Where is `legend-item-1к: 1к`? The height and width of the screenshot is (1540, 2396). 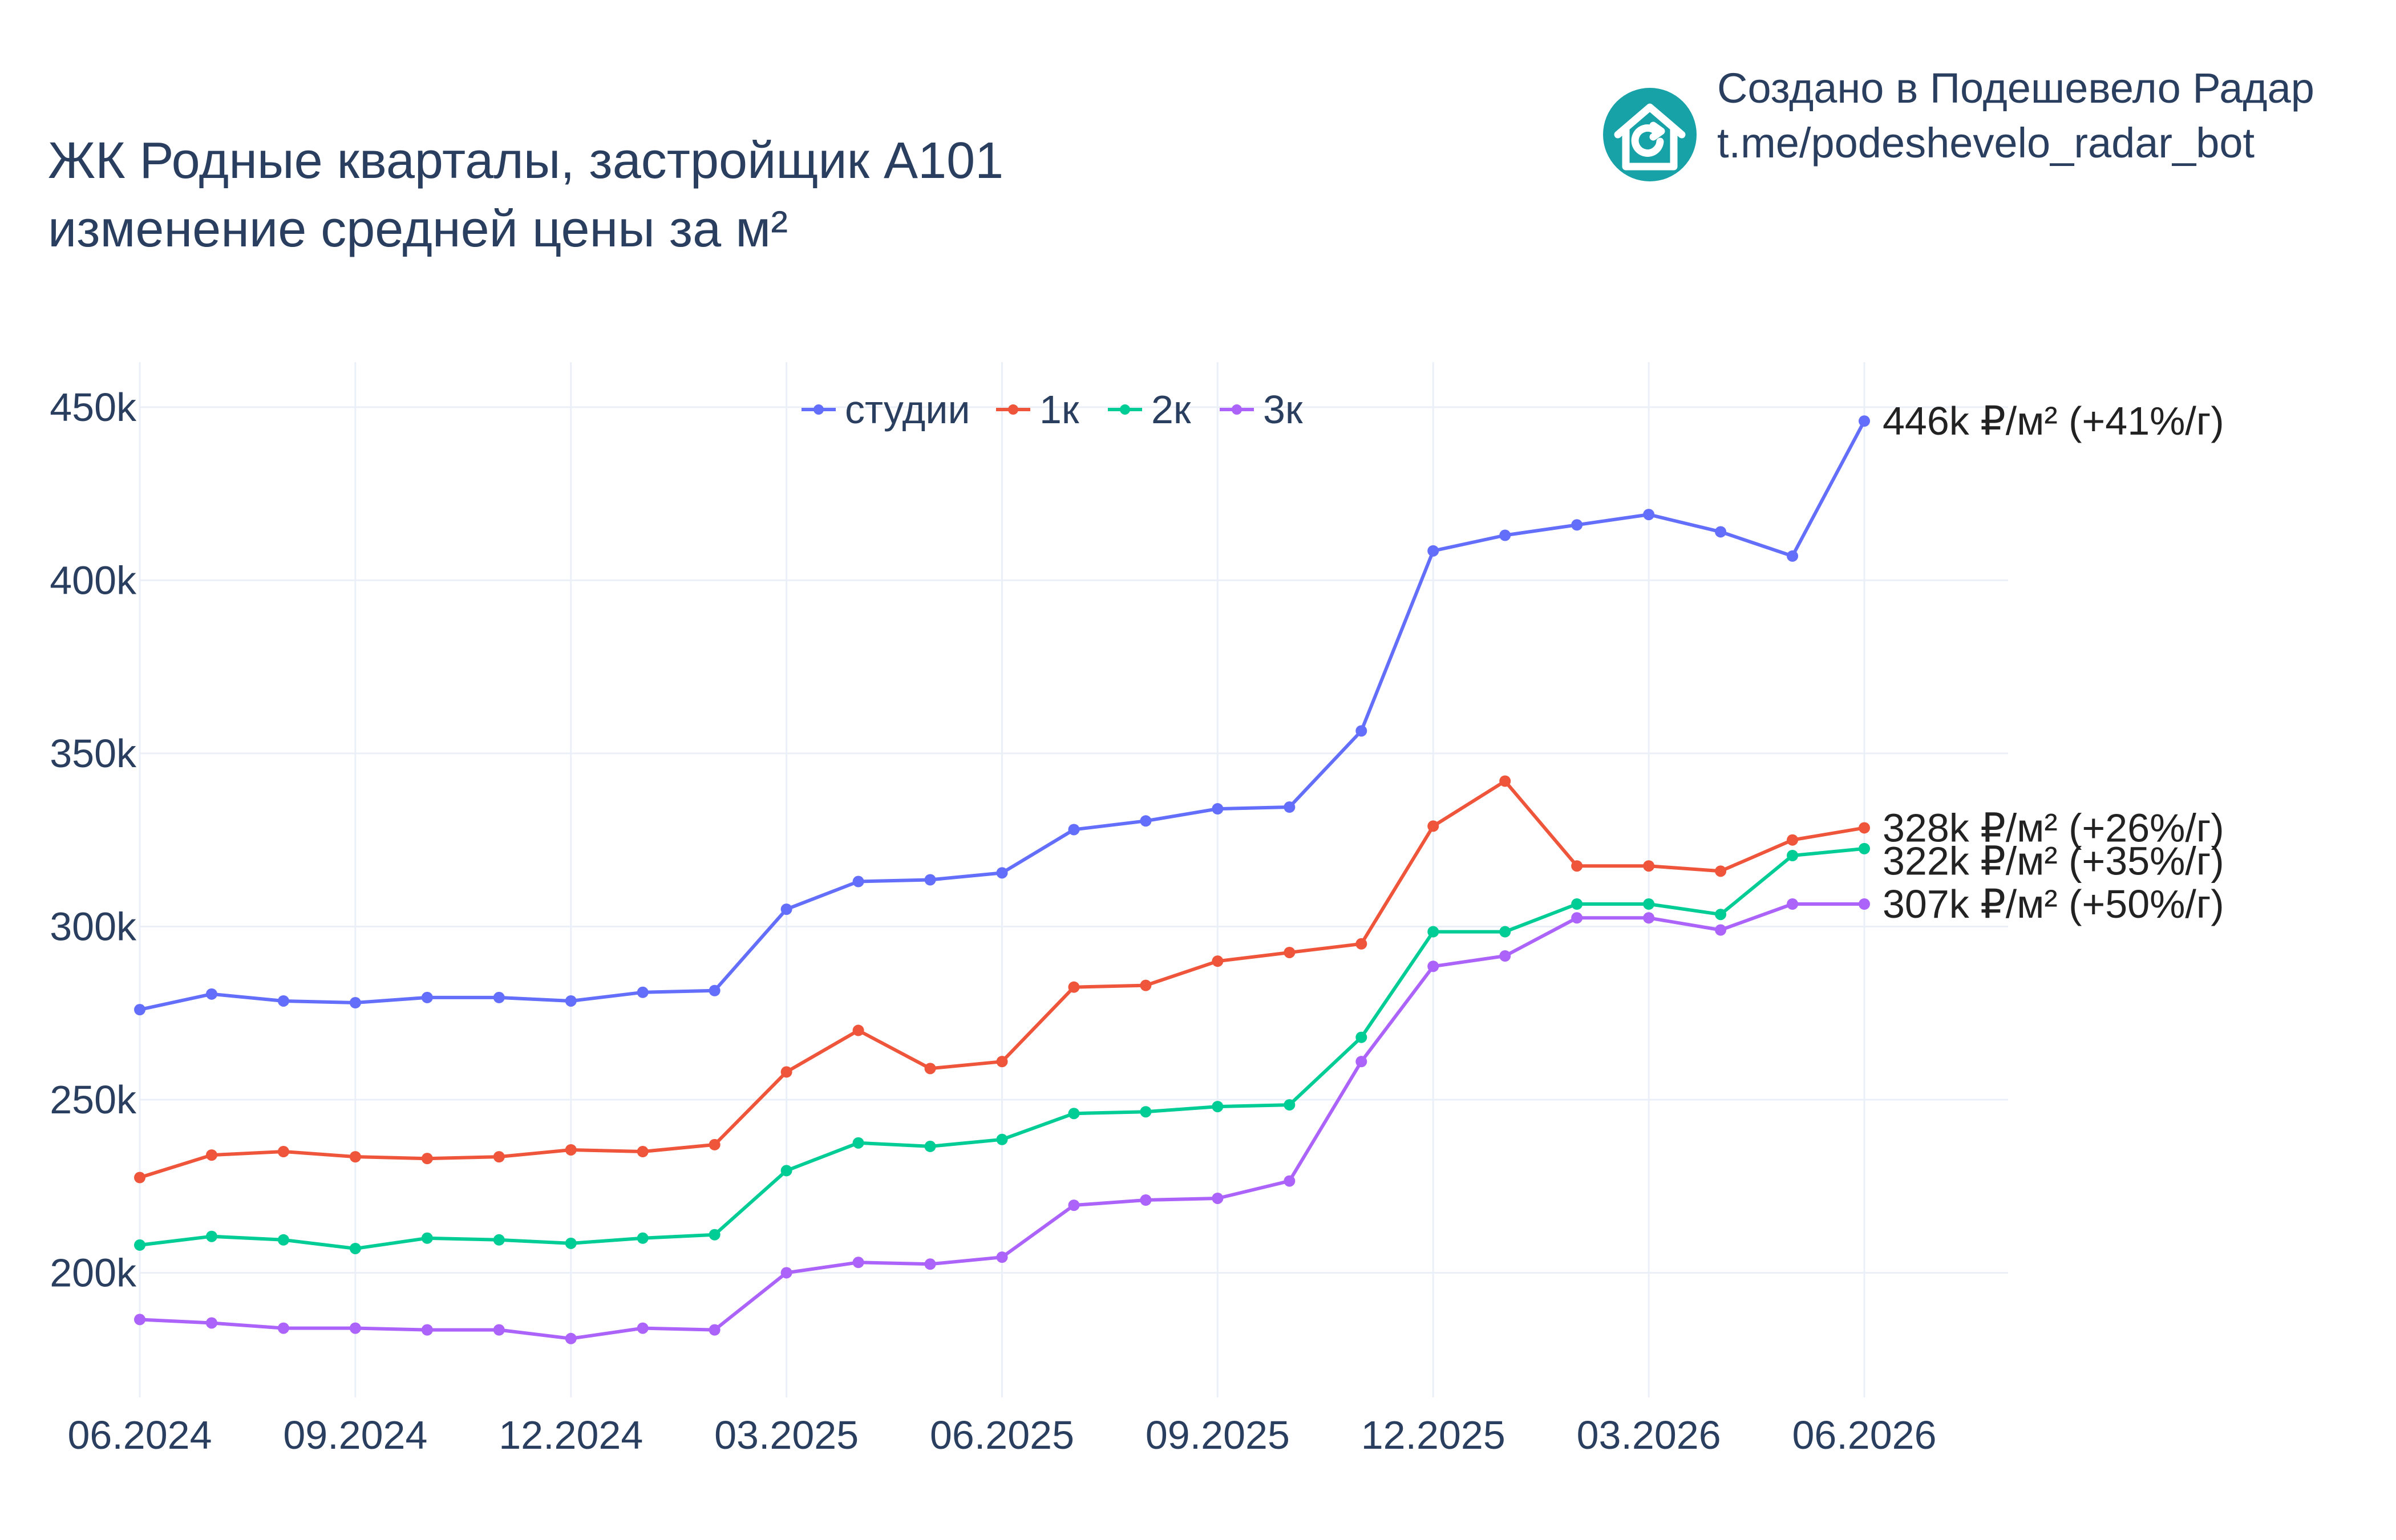 legend-item-1к: 1к is located at coordinates (1037, 410).